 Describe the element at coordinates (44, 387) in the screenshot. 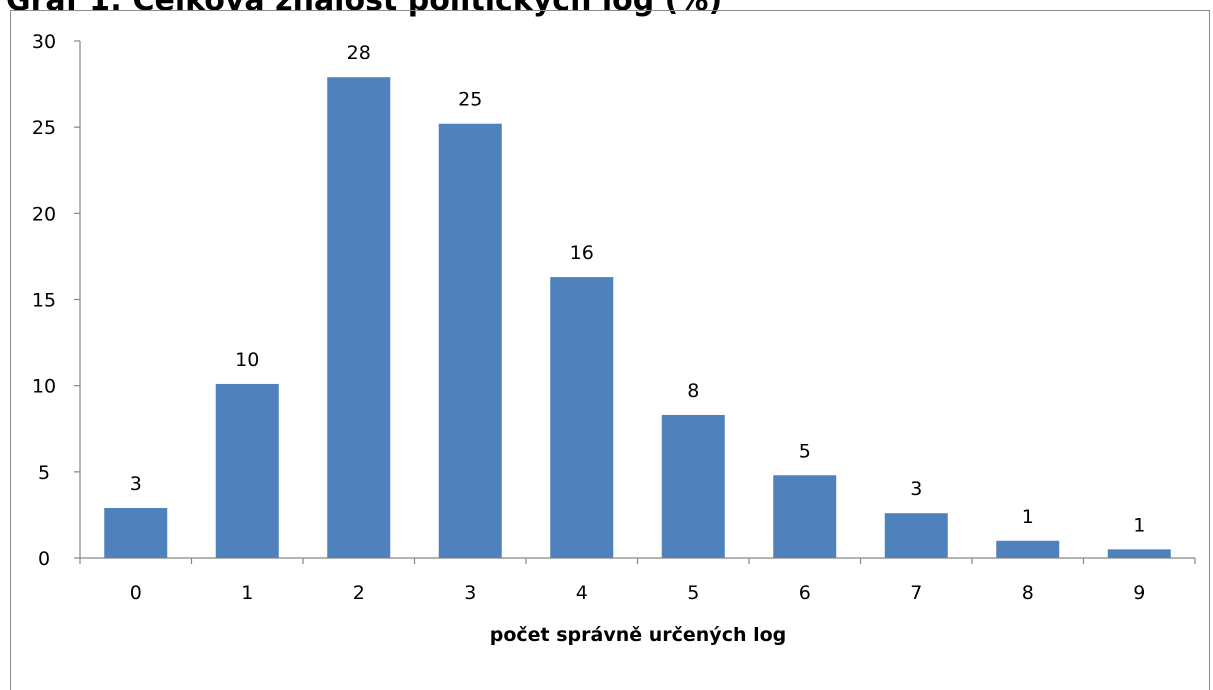

I see `y-tick-label: 10` at that location.